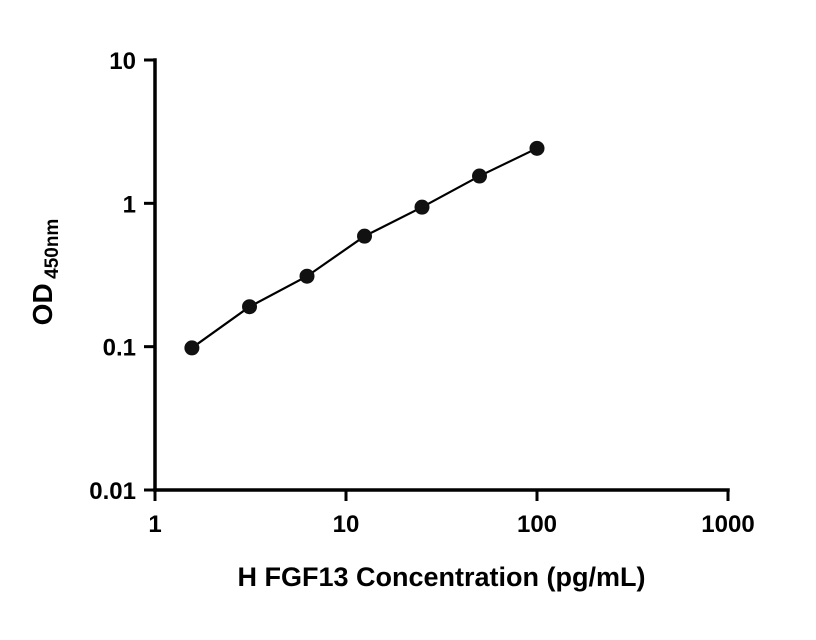 The image size is (816, 640). Describe the element at coordinates (727, 524) in the screenshot. I see `x-tick-label: 1000` at that location.